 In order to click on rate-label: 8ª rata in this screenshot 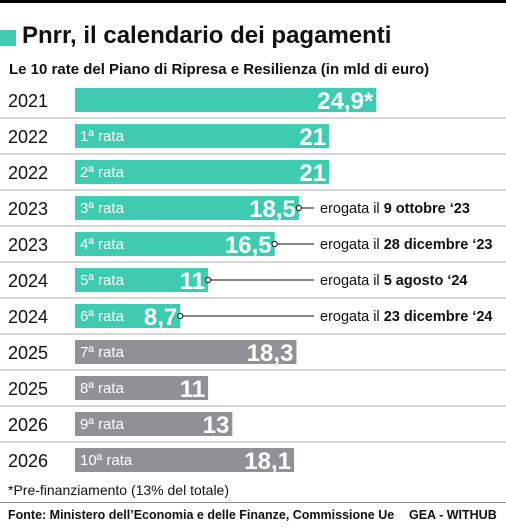, I will do `click(102, 388)`.